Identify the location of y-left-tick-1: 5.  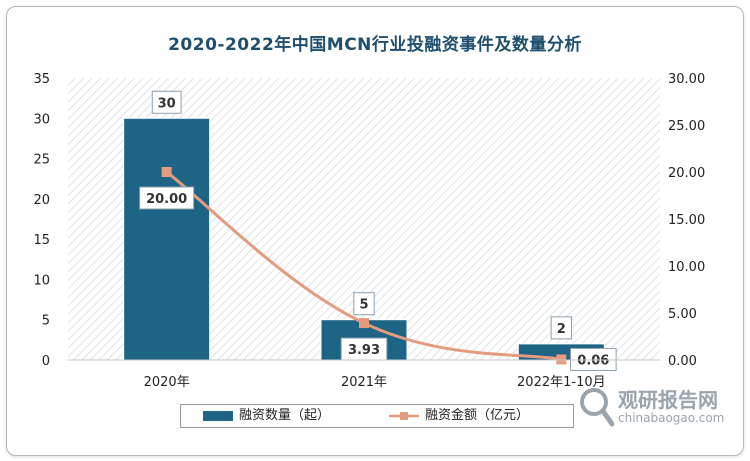
(46, 321).